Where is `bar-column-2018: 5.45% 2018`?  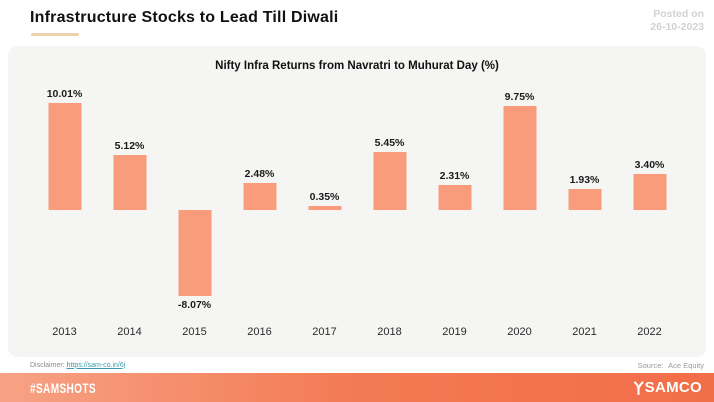
bar-column-2018: 5.45% 2018 is located at coordinates (389, 210).